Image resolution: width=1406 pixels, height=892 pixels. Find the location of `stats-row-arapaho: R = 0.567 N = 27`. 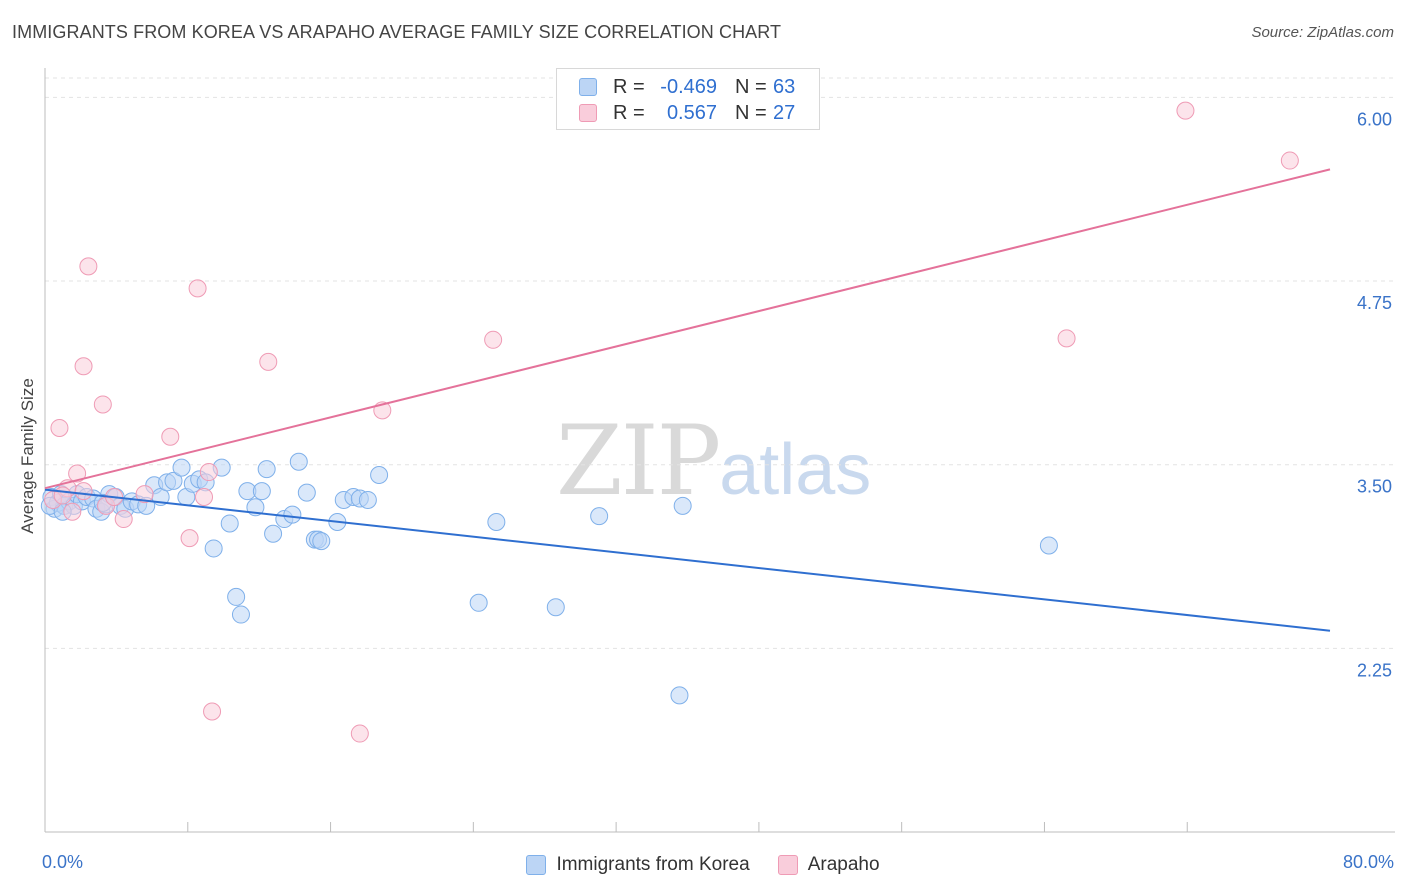

stats-row-arapaho: R = 0.567 N = 27 is located at coordinates (687, 113).